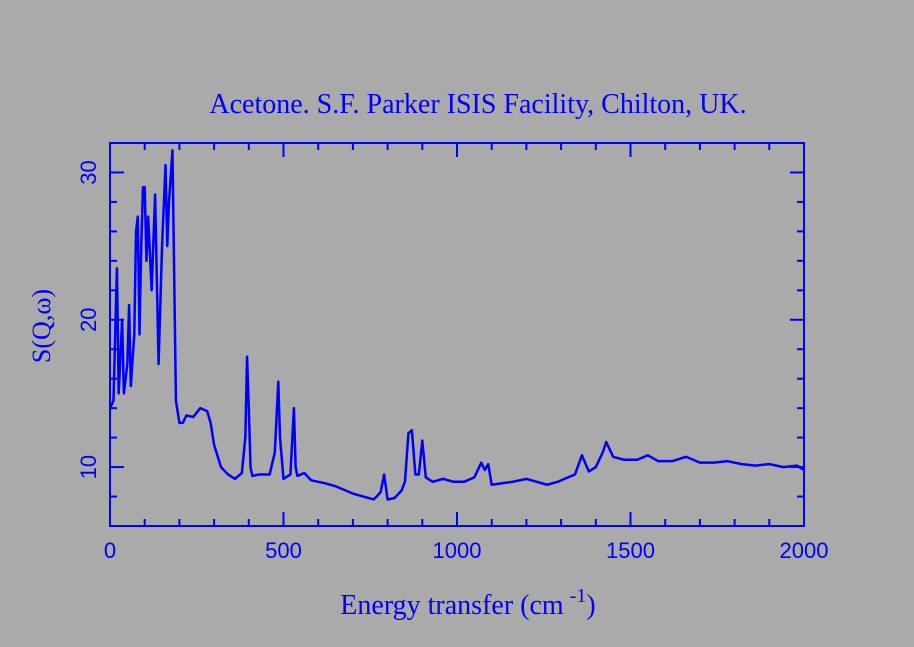 This screenshot has height=647, width=914. Describe the element at coordinates (110, 550) in the screenshot. I see `x-tick-label: 0` at that location.